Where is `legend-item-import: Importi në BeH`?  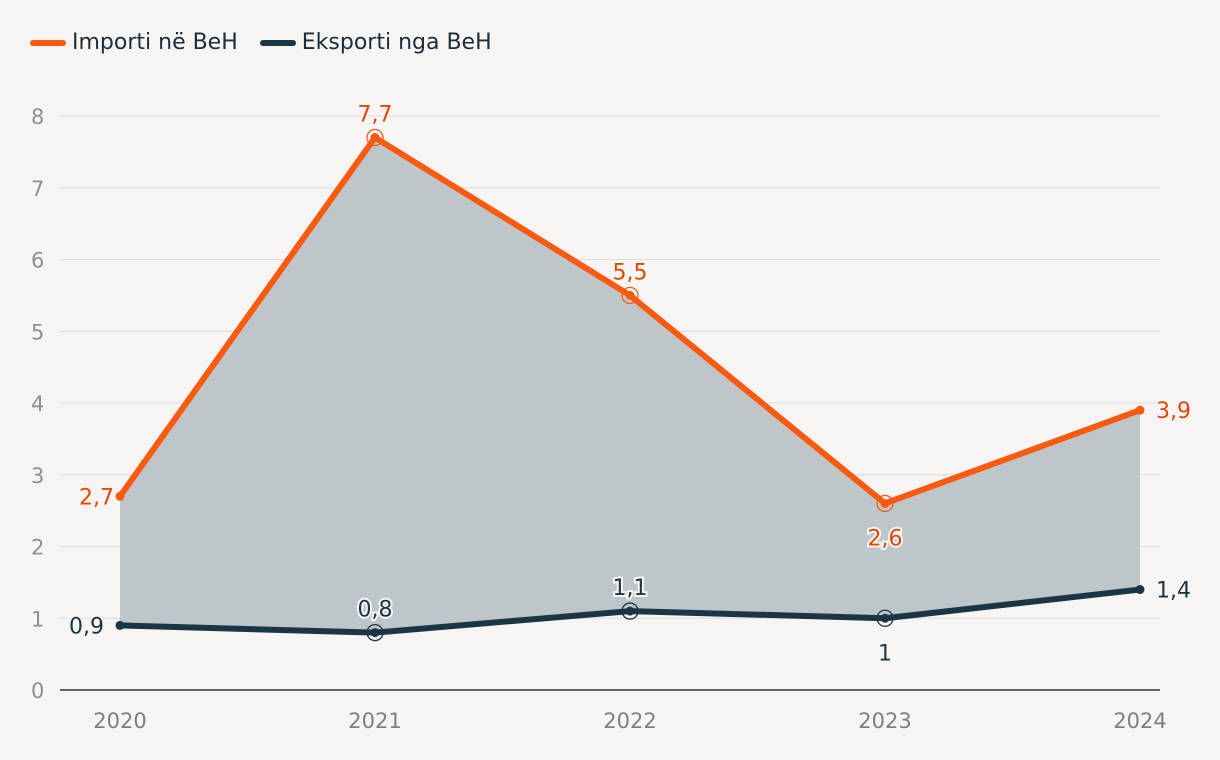 legend-item-import: Importi në BeH is located at coordinates (134, 42).